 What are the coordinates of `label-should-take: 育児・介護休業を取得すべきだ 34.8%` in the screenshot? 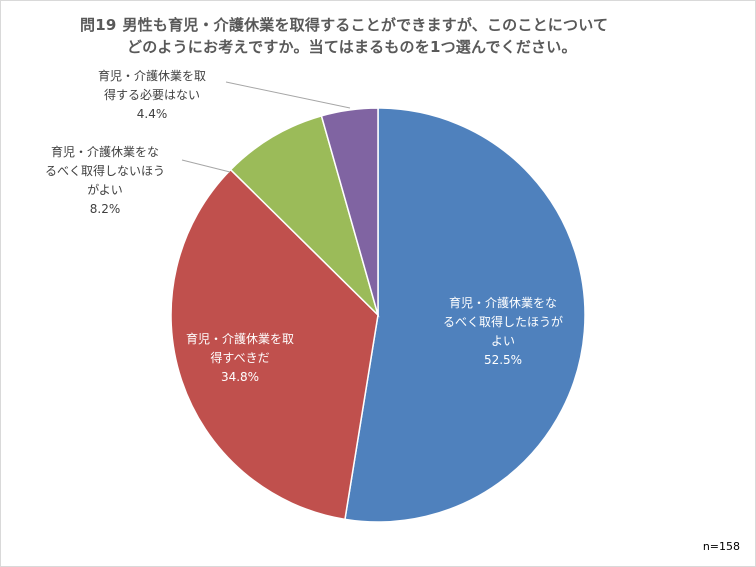 It's located at (240, 357).